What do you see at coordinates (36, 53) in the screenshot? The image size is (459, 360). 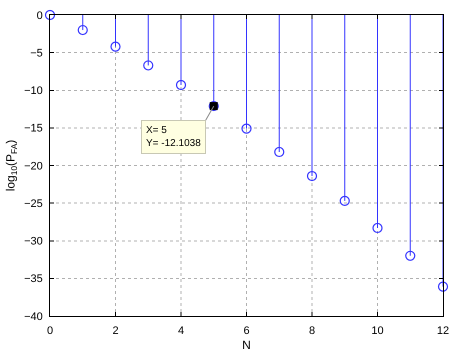 I see `y-tick-label: −5` at bounding box center [36, 53].